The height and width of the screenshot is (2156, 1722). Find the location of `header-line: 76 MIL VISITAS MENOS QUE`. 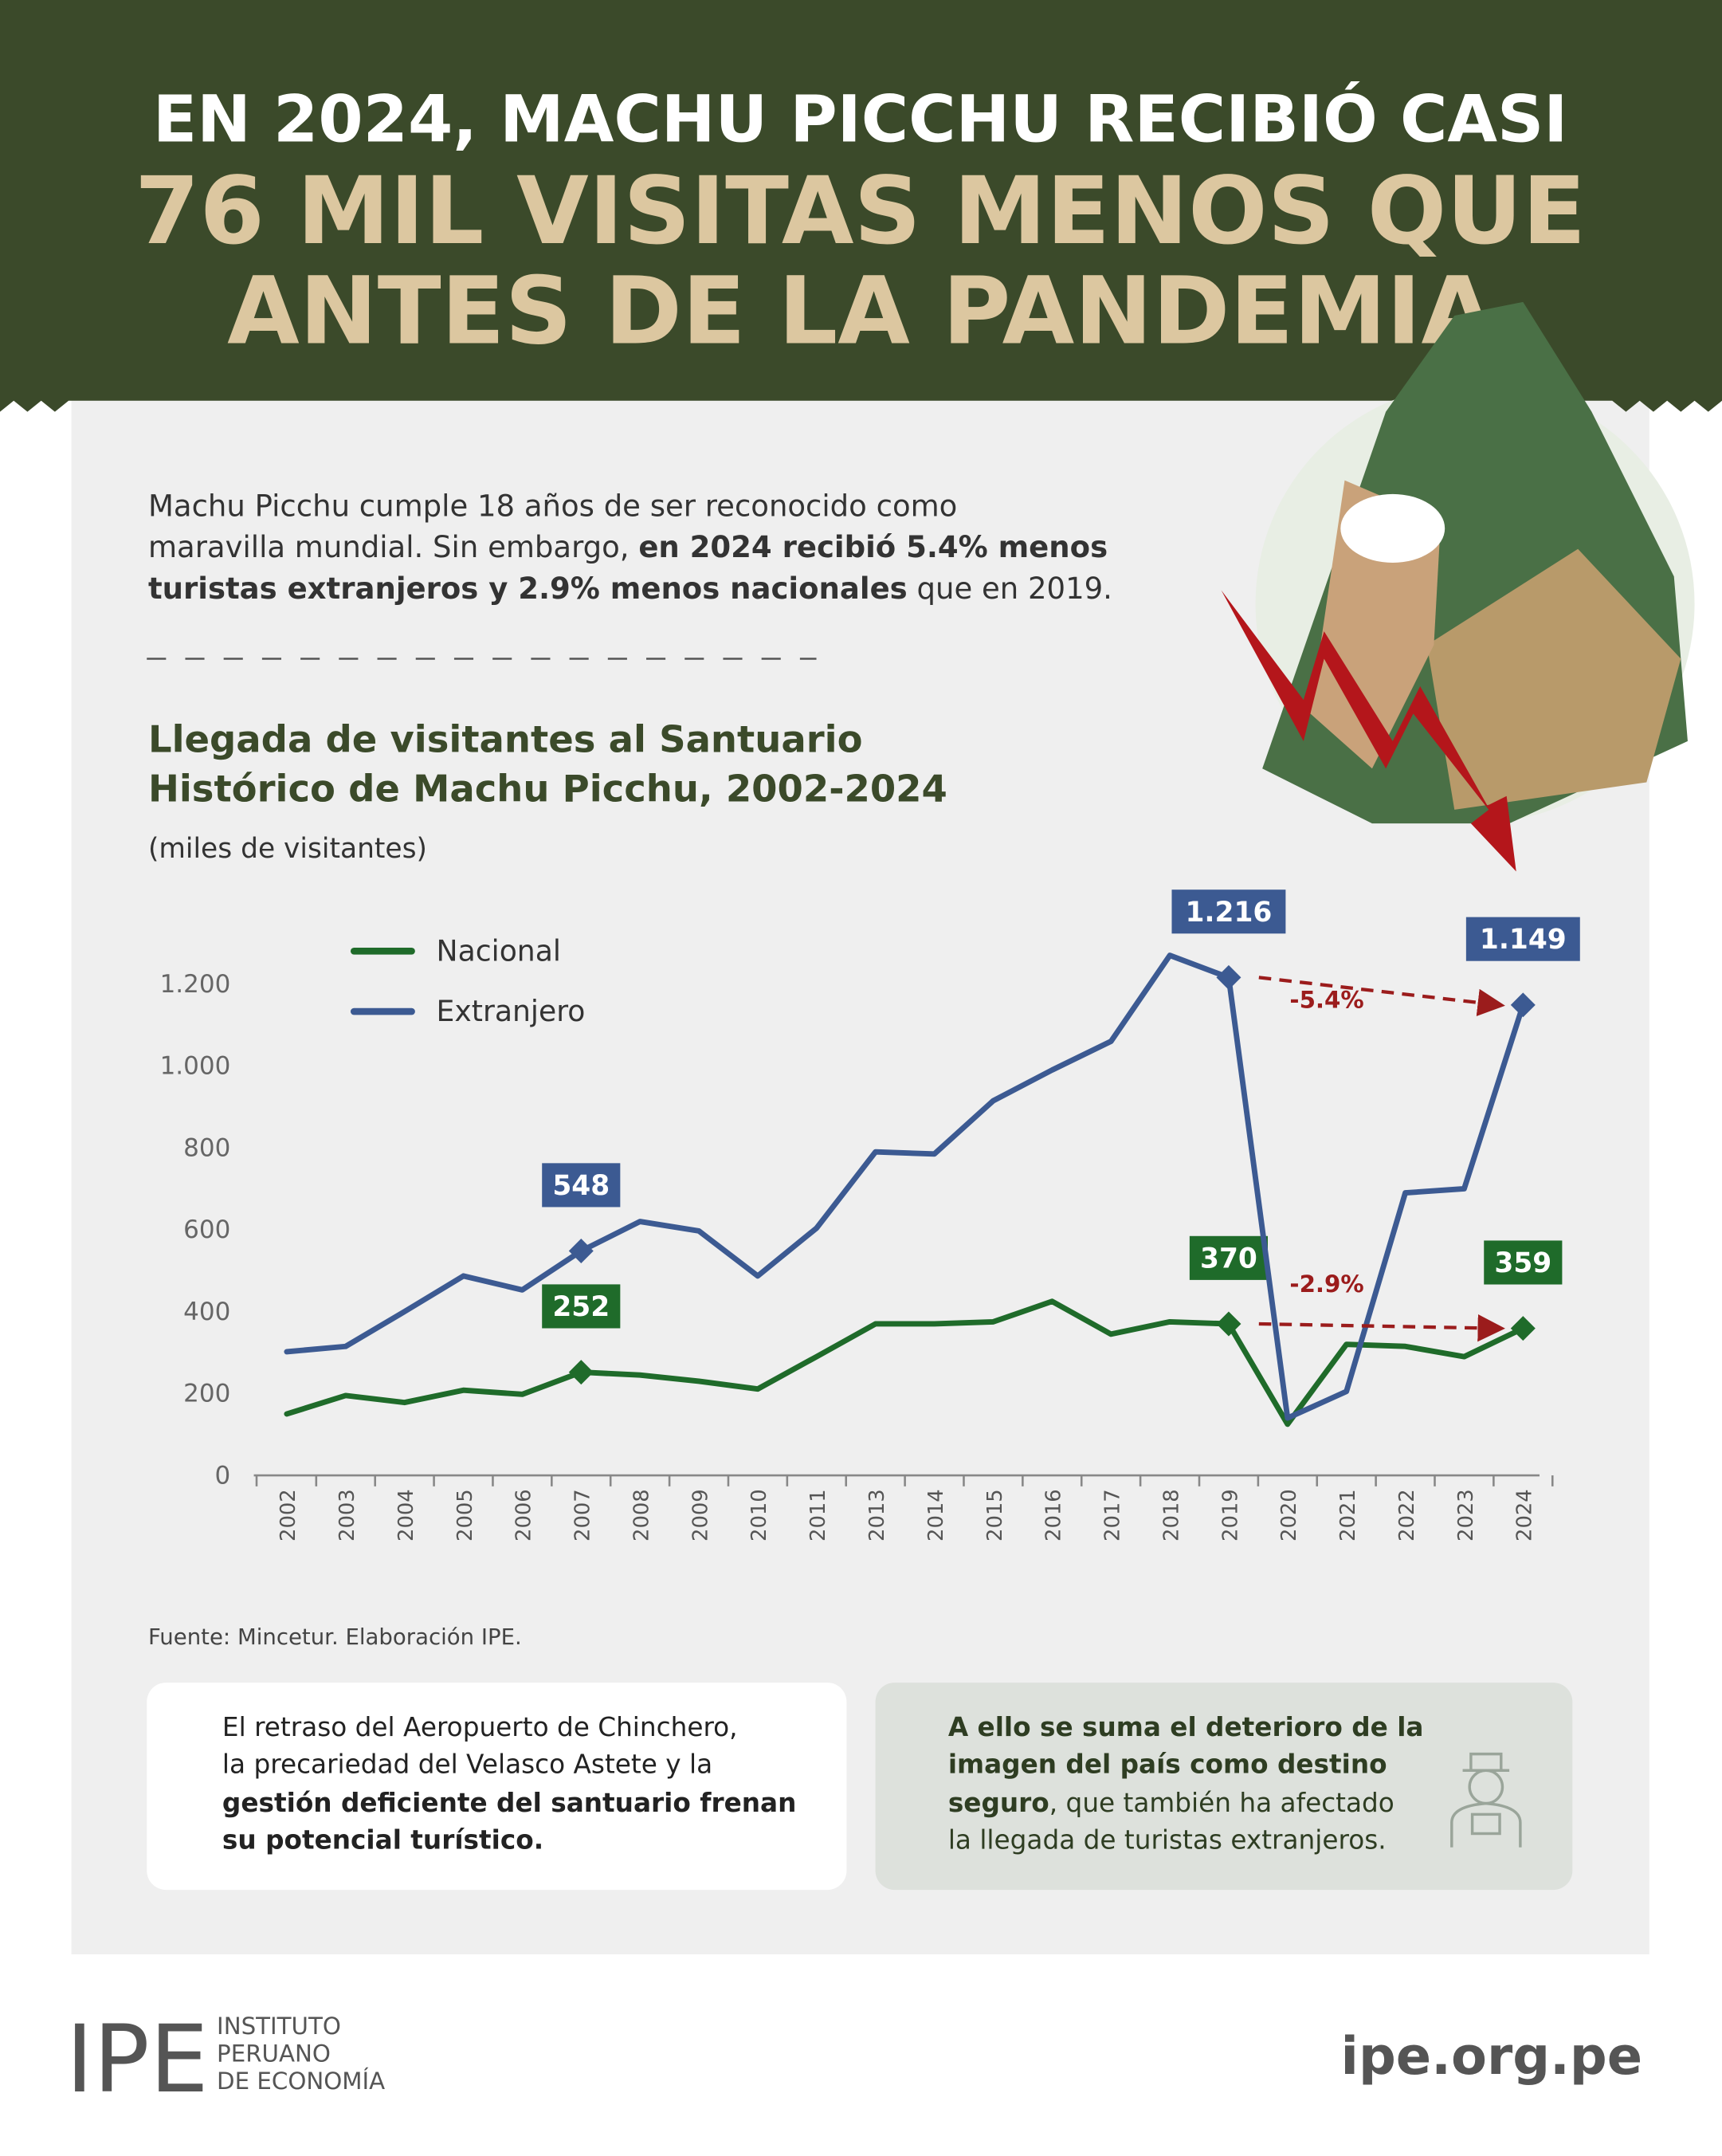

header-line: 76 MIL VISITAS MENOS QUE is located at coordinates (860, 210).